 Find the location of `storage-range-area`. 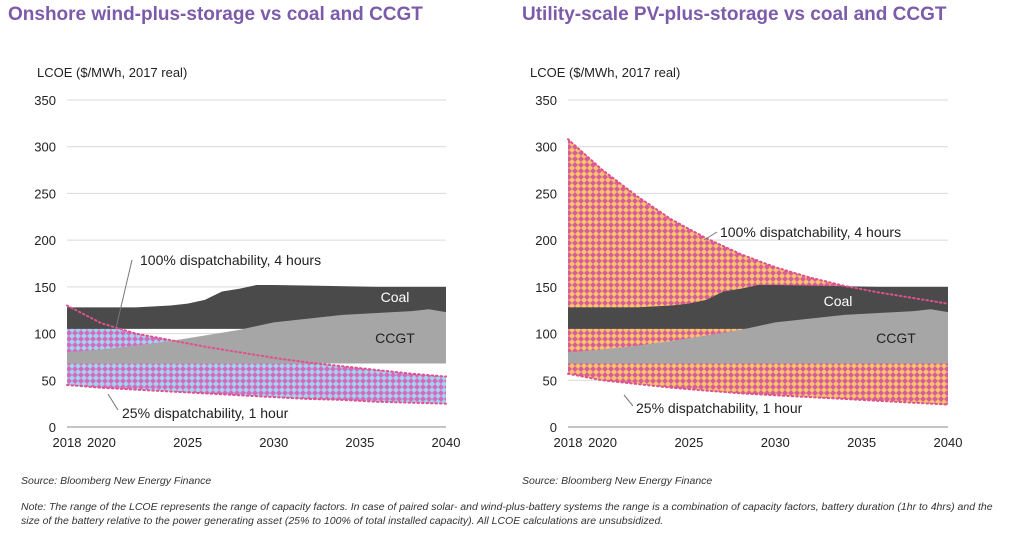

storage-range-area is located at coordinates (256, 354).